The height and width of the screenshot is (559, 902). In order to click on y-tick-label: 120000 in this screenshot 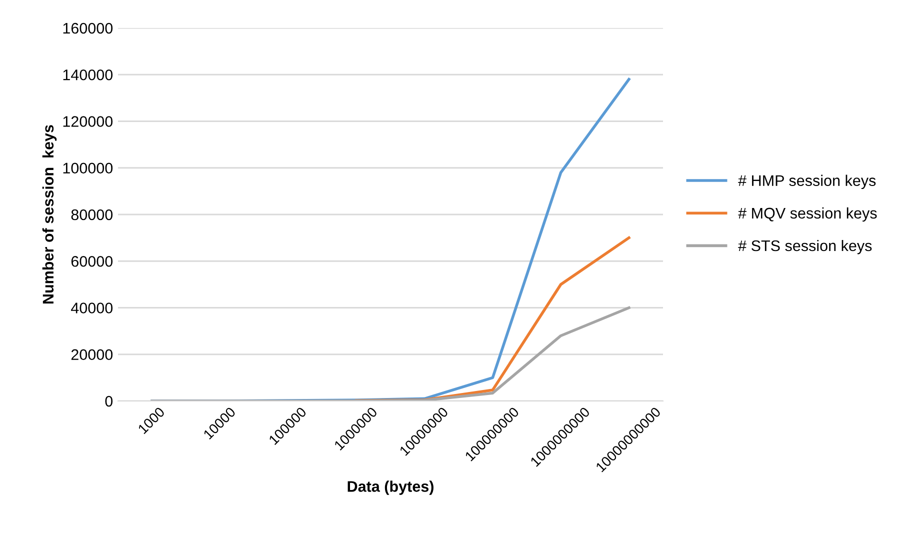, I will do `click(88, 121)`.